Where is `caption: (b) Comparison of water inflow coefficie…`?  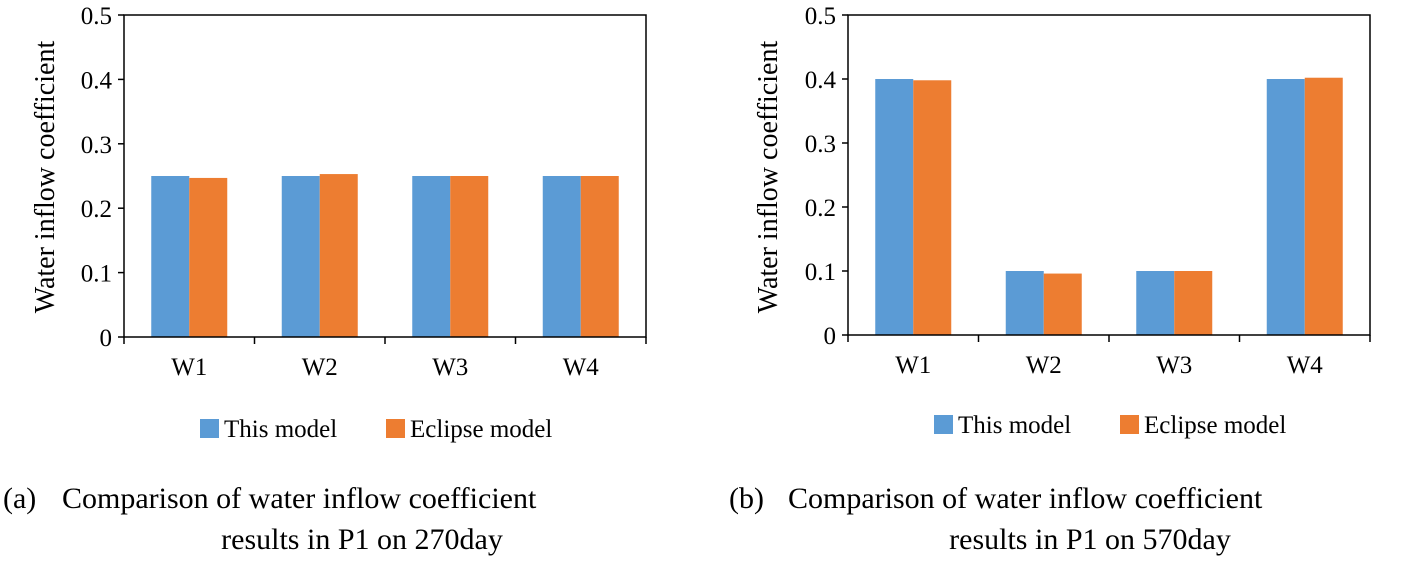 caption: (b) Comparison of water inflow coefficie… is located at coordinates (996, 519).